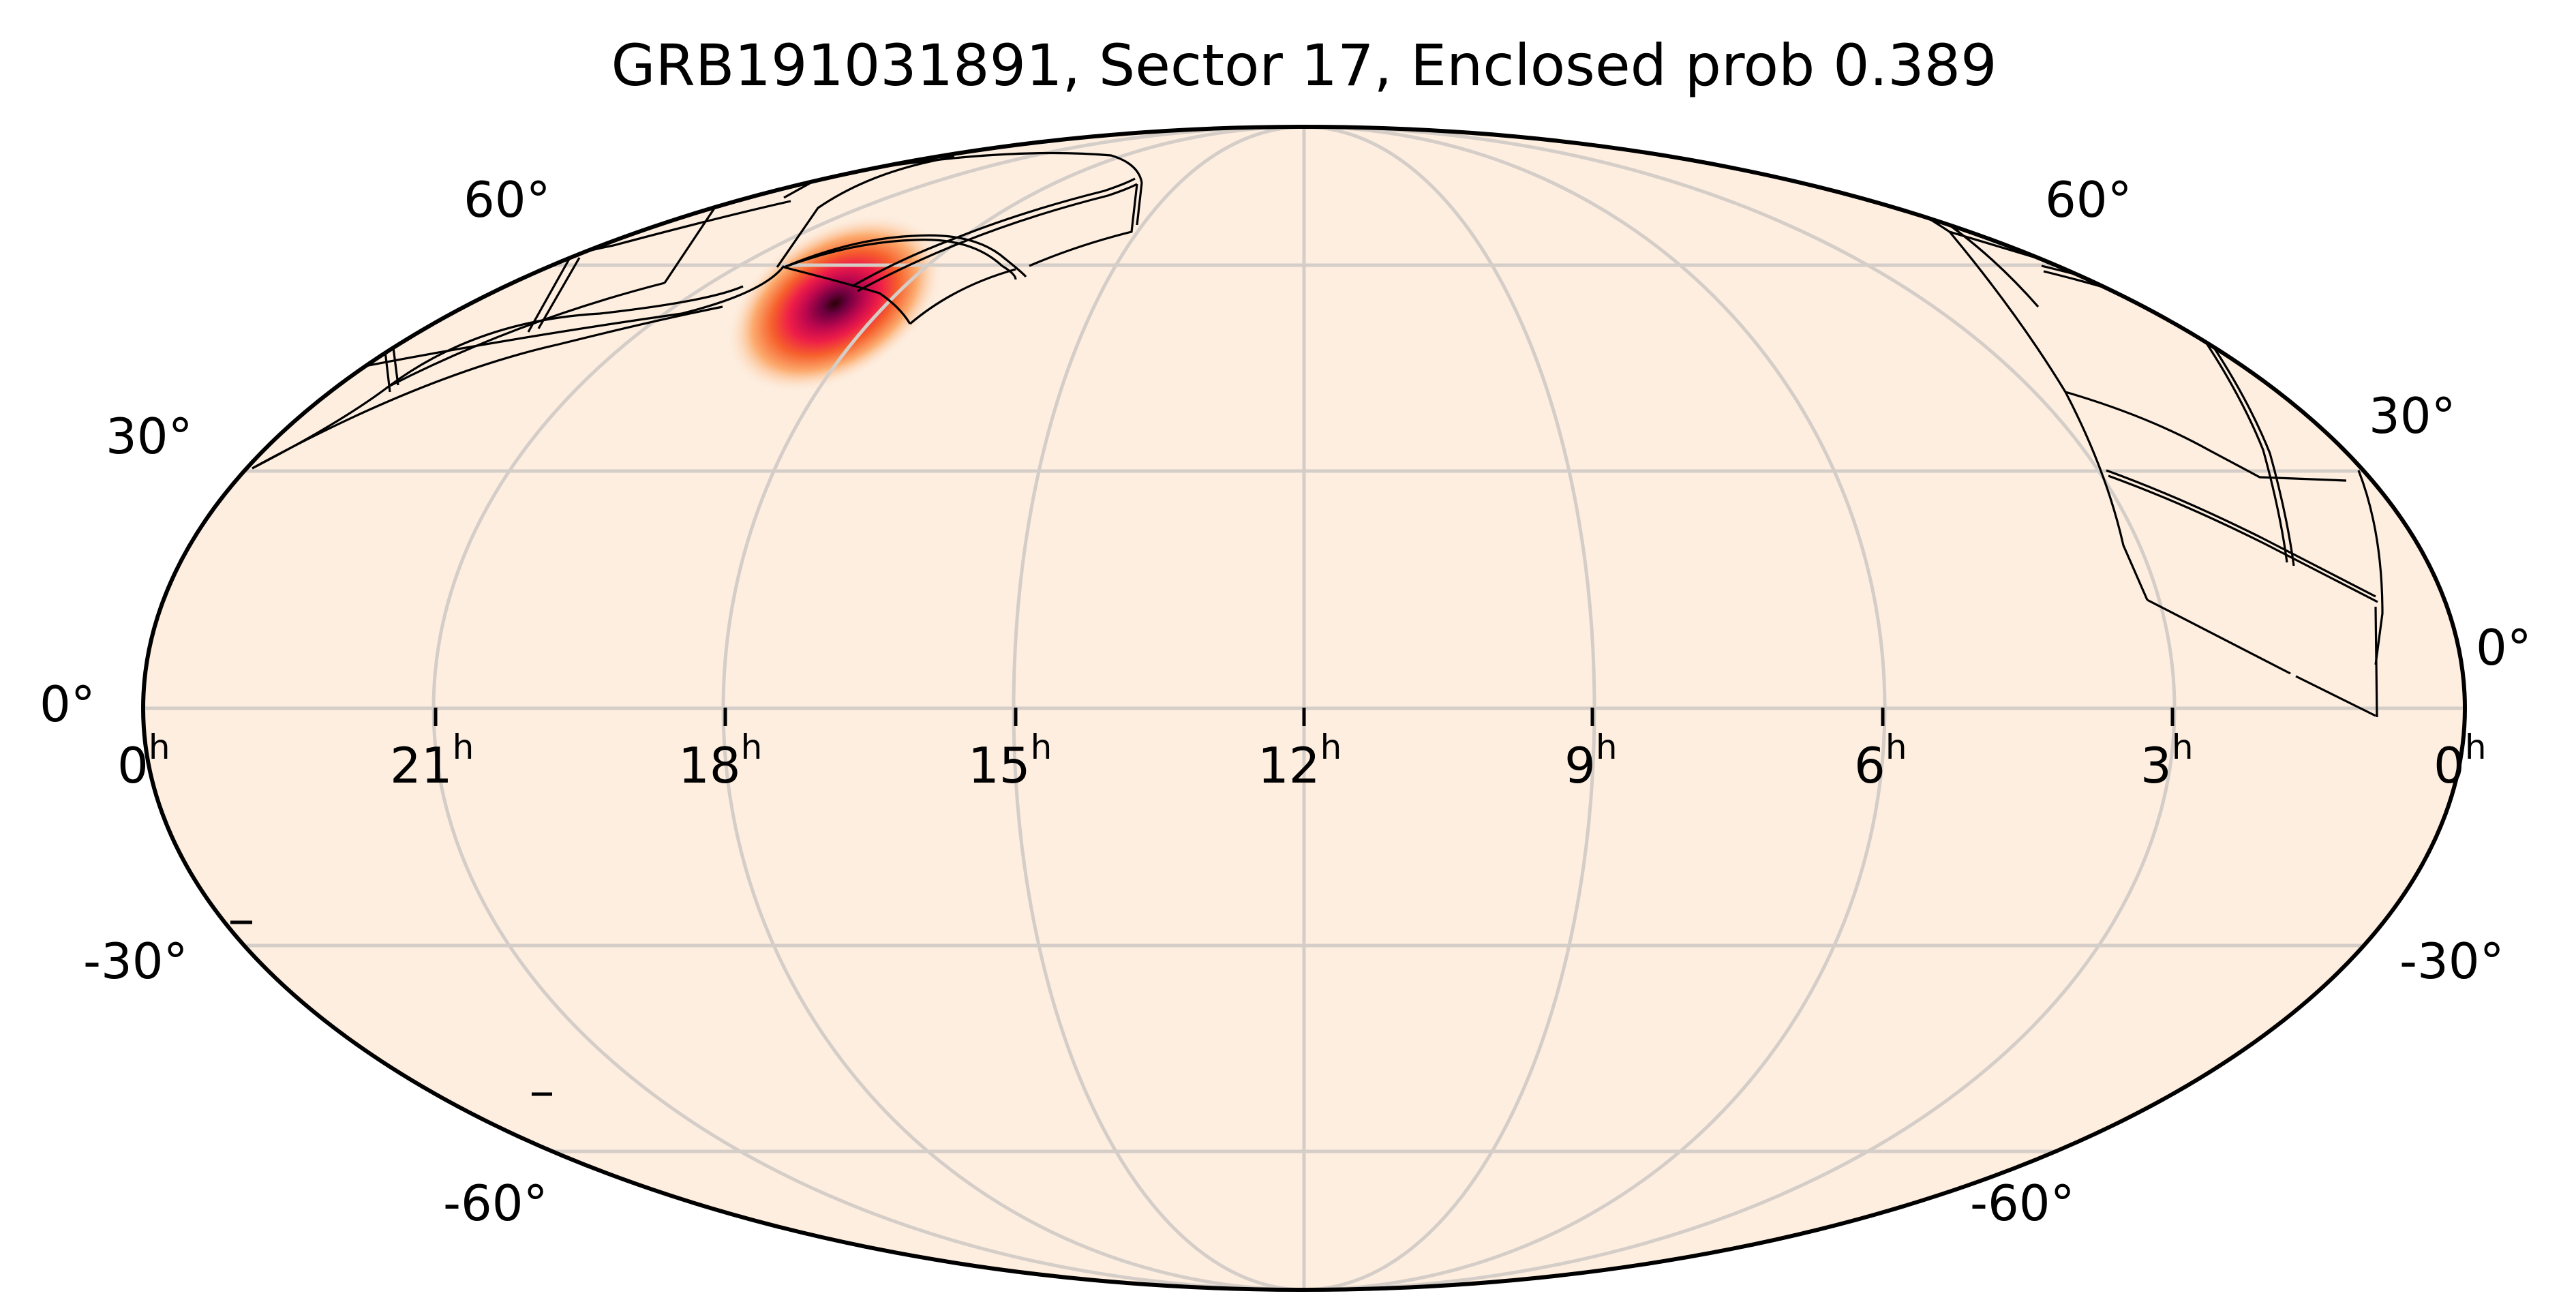 The image size is (2576, 1315). What do you see at coordinates (1881, 760) in the screenshot?
I see `ra-label-6h: 6h` at bounding box center [1881, 760].